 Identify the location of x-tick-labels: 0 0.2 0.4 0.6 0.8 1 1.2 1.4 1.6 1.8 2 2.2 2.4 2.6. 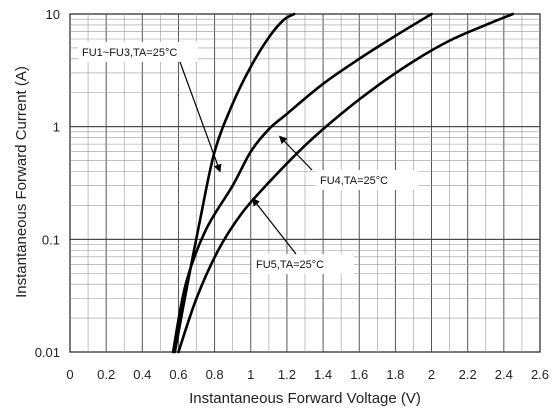
(307, 374).